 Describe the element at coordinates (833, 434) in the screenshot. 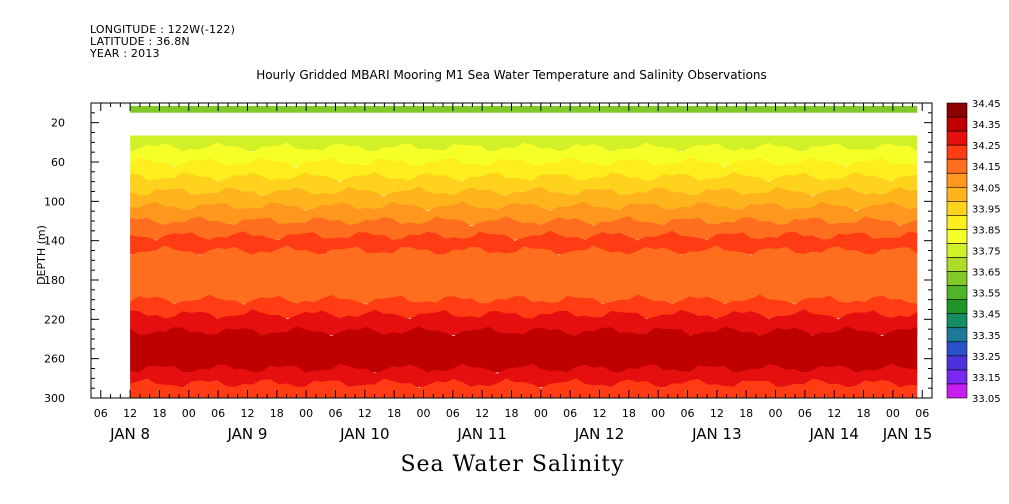

I see `x-date-label: JAN 14` at that location.